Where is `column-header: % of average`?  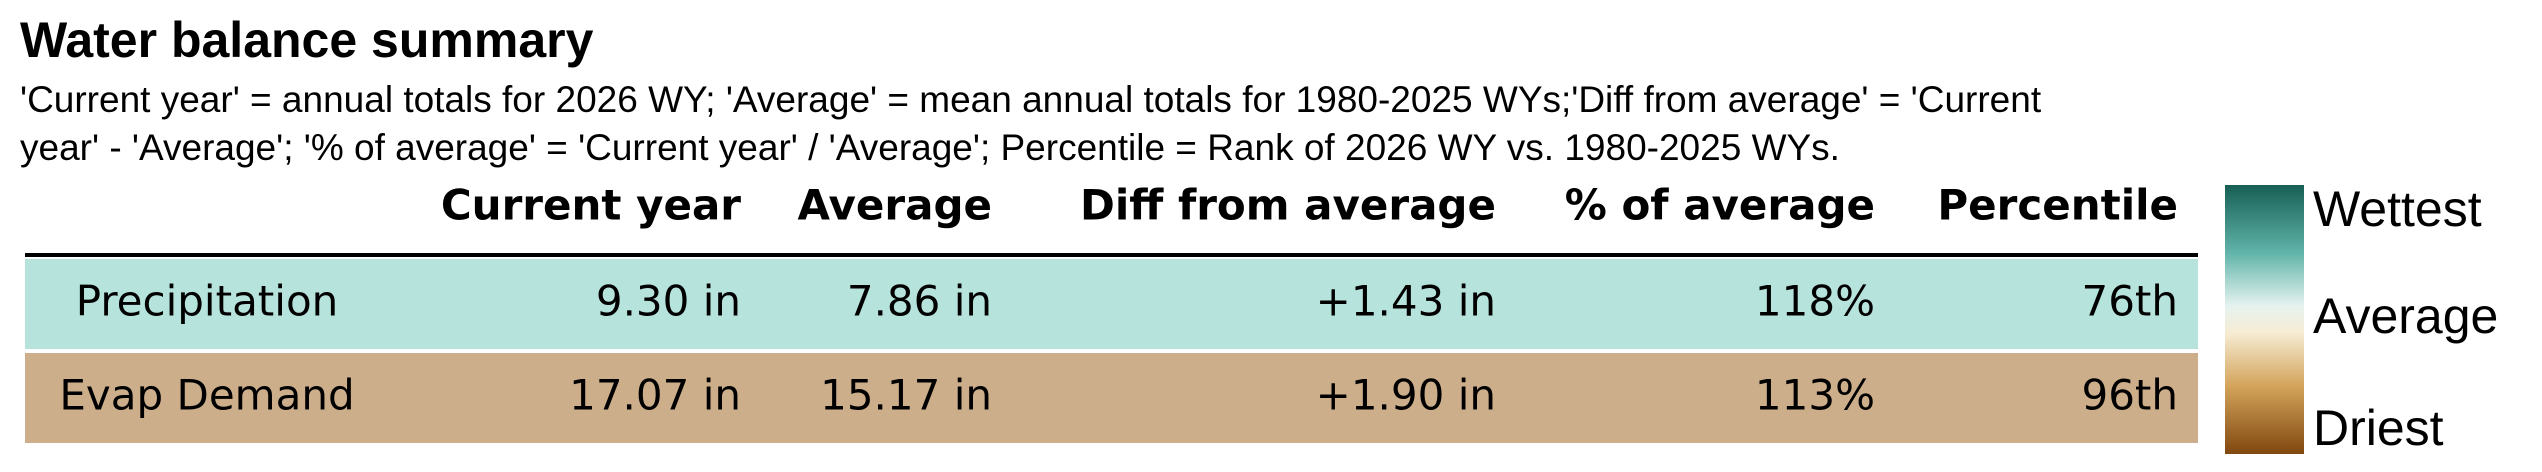
column-header: % of average is located at coordinates (1720, 205).